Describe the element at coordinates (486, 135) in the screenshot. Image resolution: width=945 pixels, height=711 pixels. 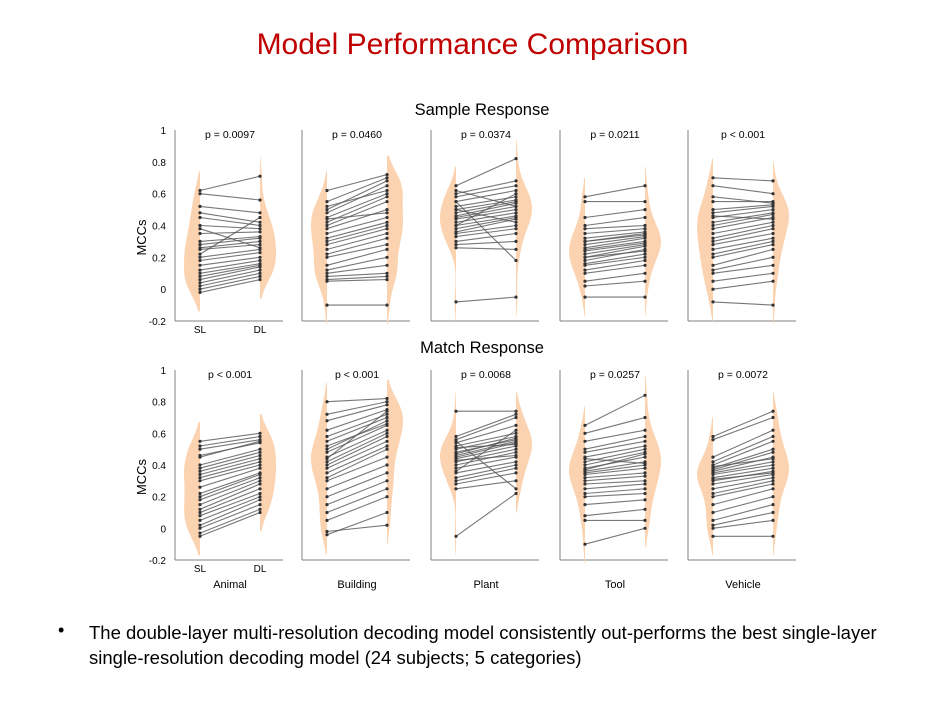
I see `p-value-label: p = 0.0374` at that location.